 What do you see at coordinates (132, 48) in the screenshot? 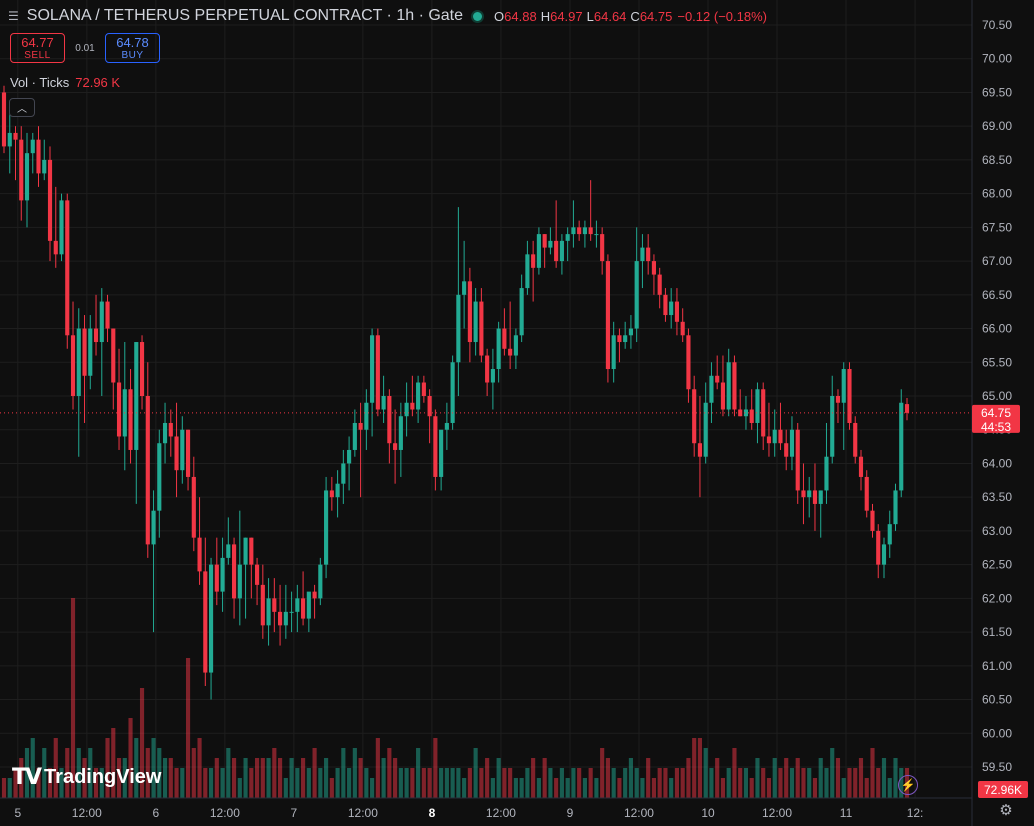
I see `buy-button: 64.78 BUY` at bounding box center [132, 48].